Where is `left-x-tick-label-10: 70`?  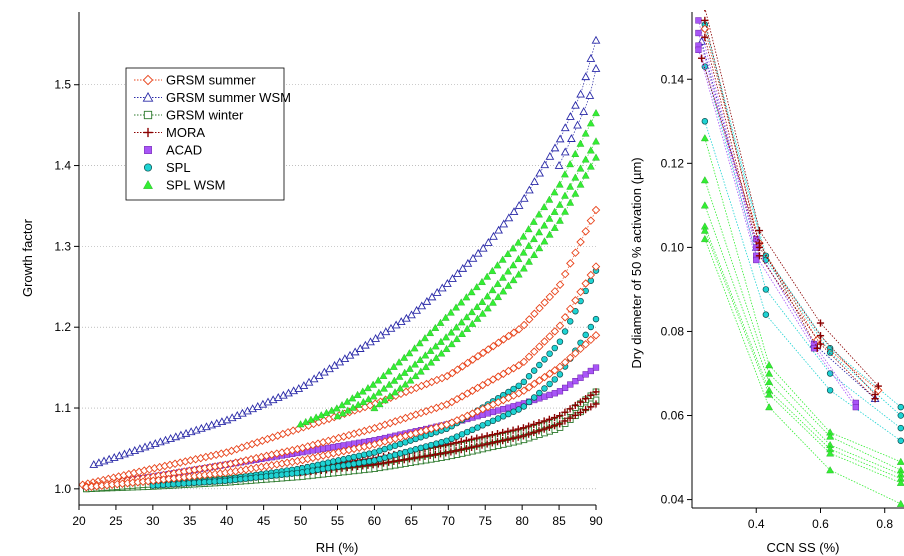 left-x-tick-label-10: 70 is located at coordinates (449, 521).